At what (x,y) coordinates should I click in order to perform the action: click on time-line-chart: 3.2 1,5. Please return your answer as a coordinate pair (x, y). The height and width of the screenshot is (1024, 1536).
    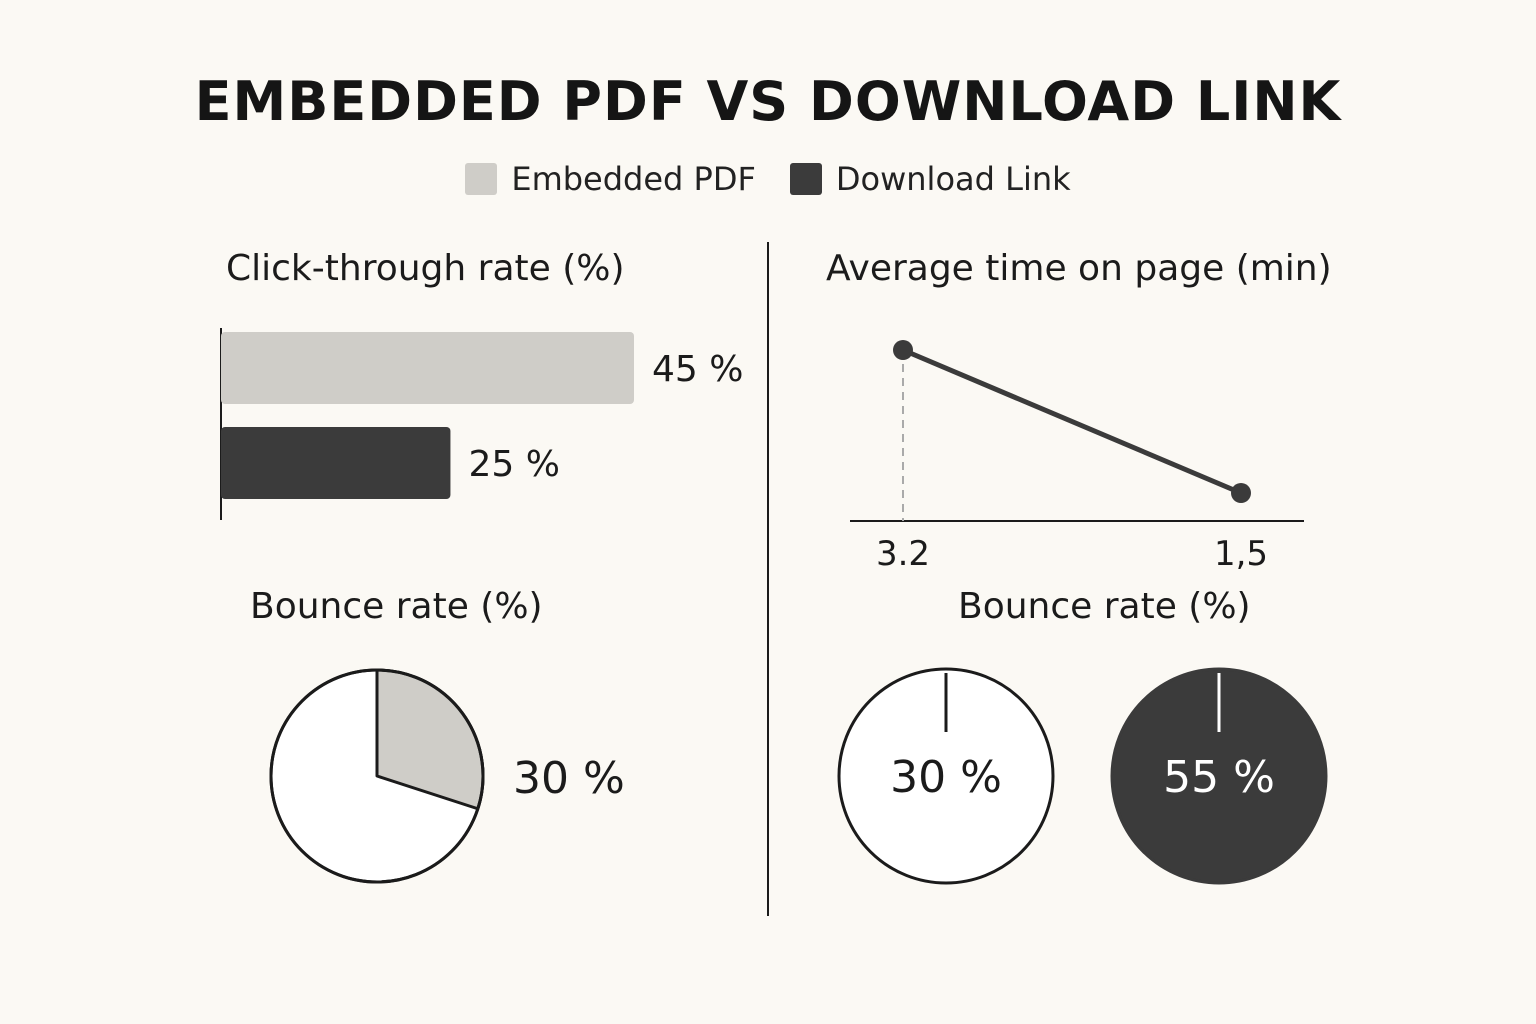
    Looking at the image, I should click on (1077, 457).